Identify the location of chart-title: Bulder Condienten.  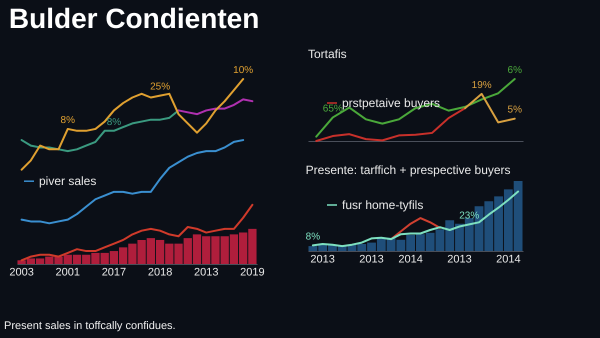
(134, 18).